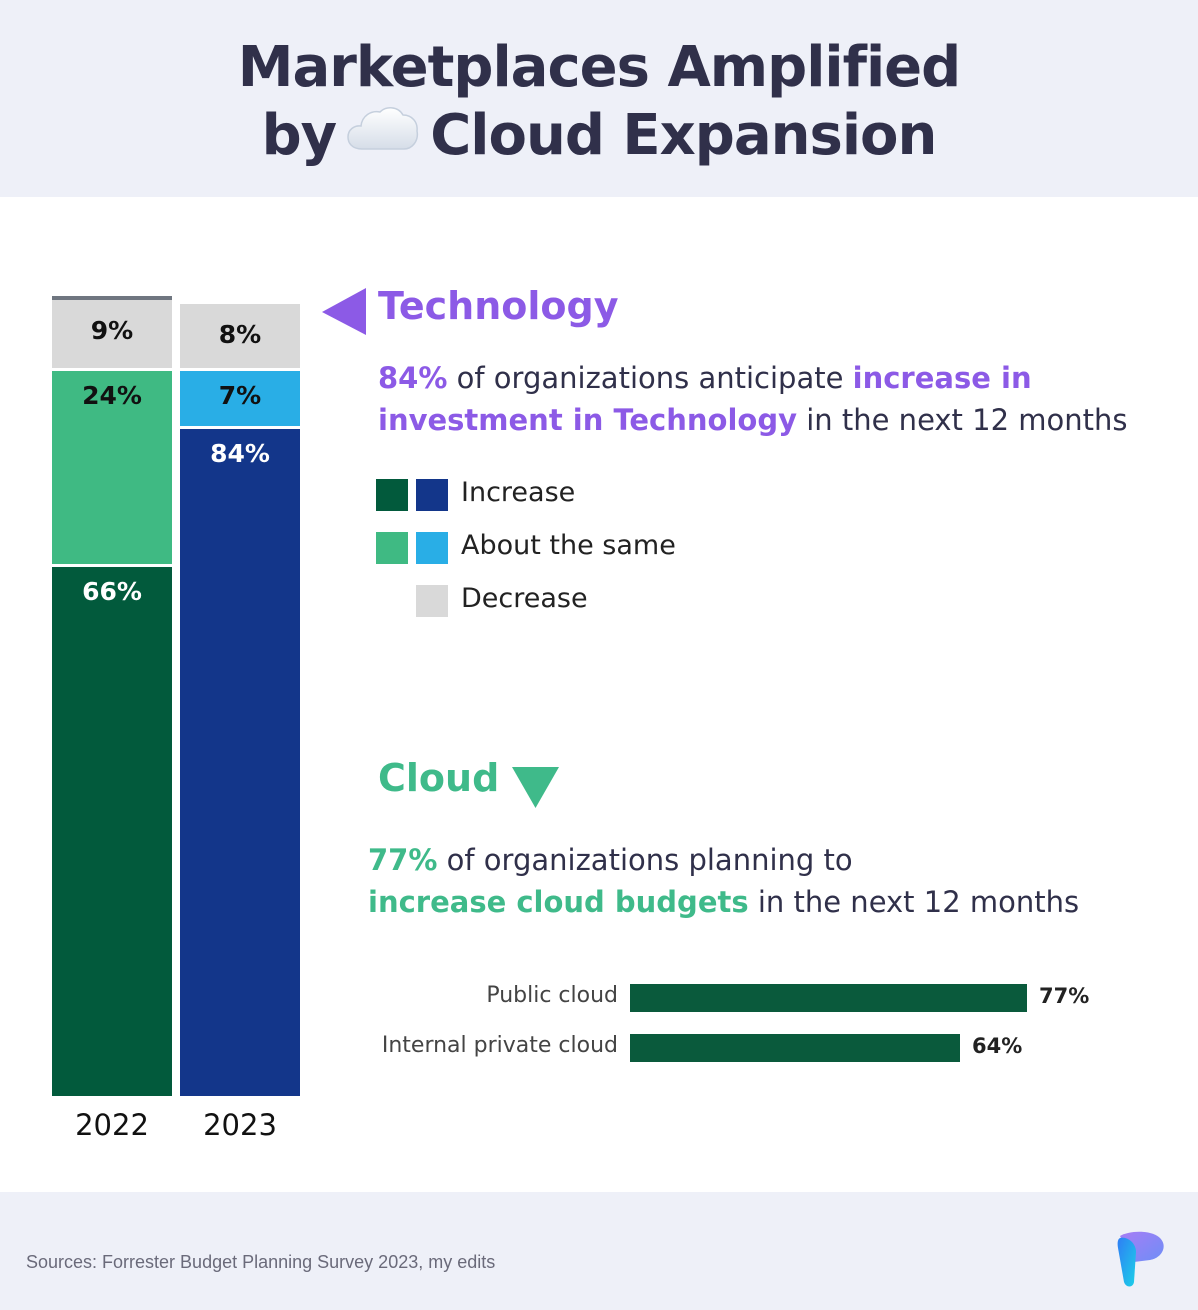  I want to click on title-by: by, so click(299, 135).